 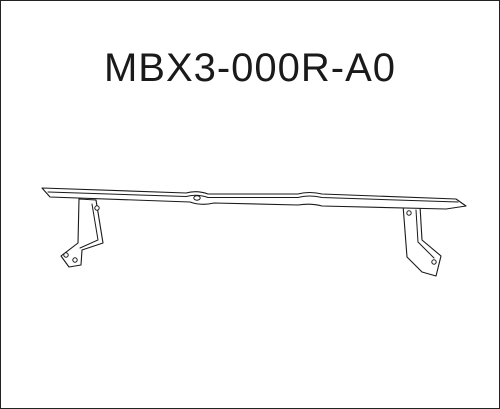 What do you see at coordinates (254, 198) in the screenshot?
I see `cross-beam` at bounding box center [254, 198].